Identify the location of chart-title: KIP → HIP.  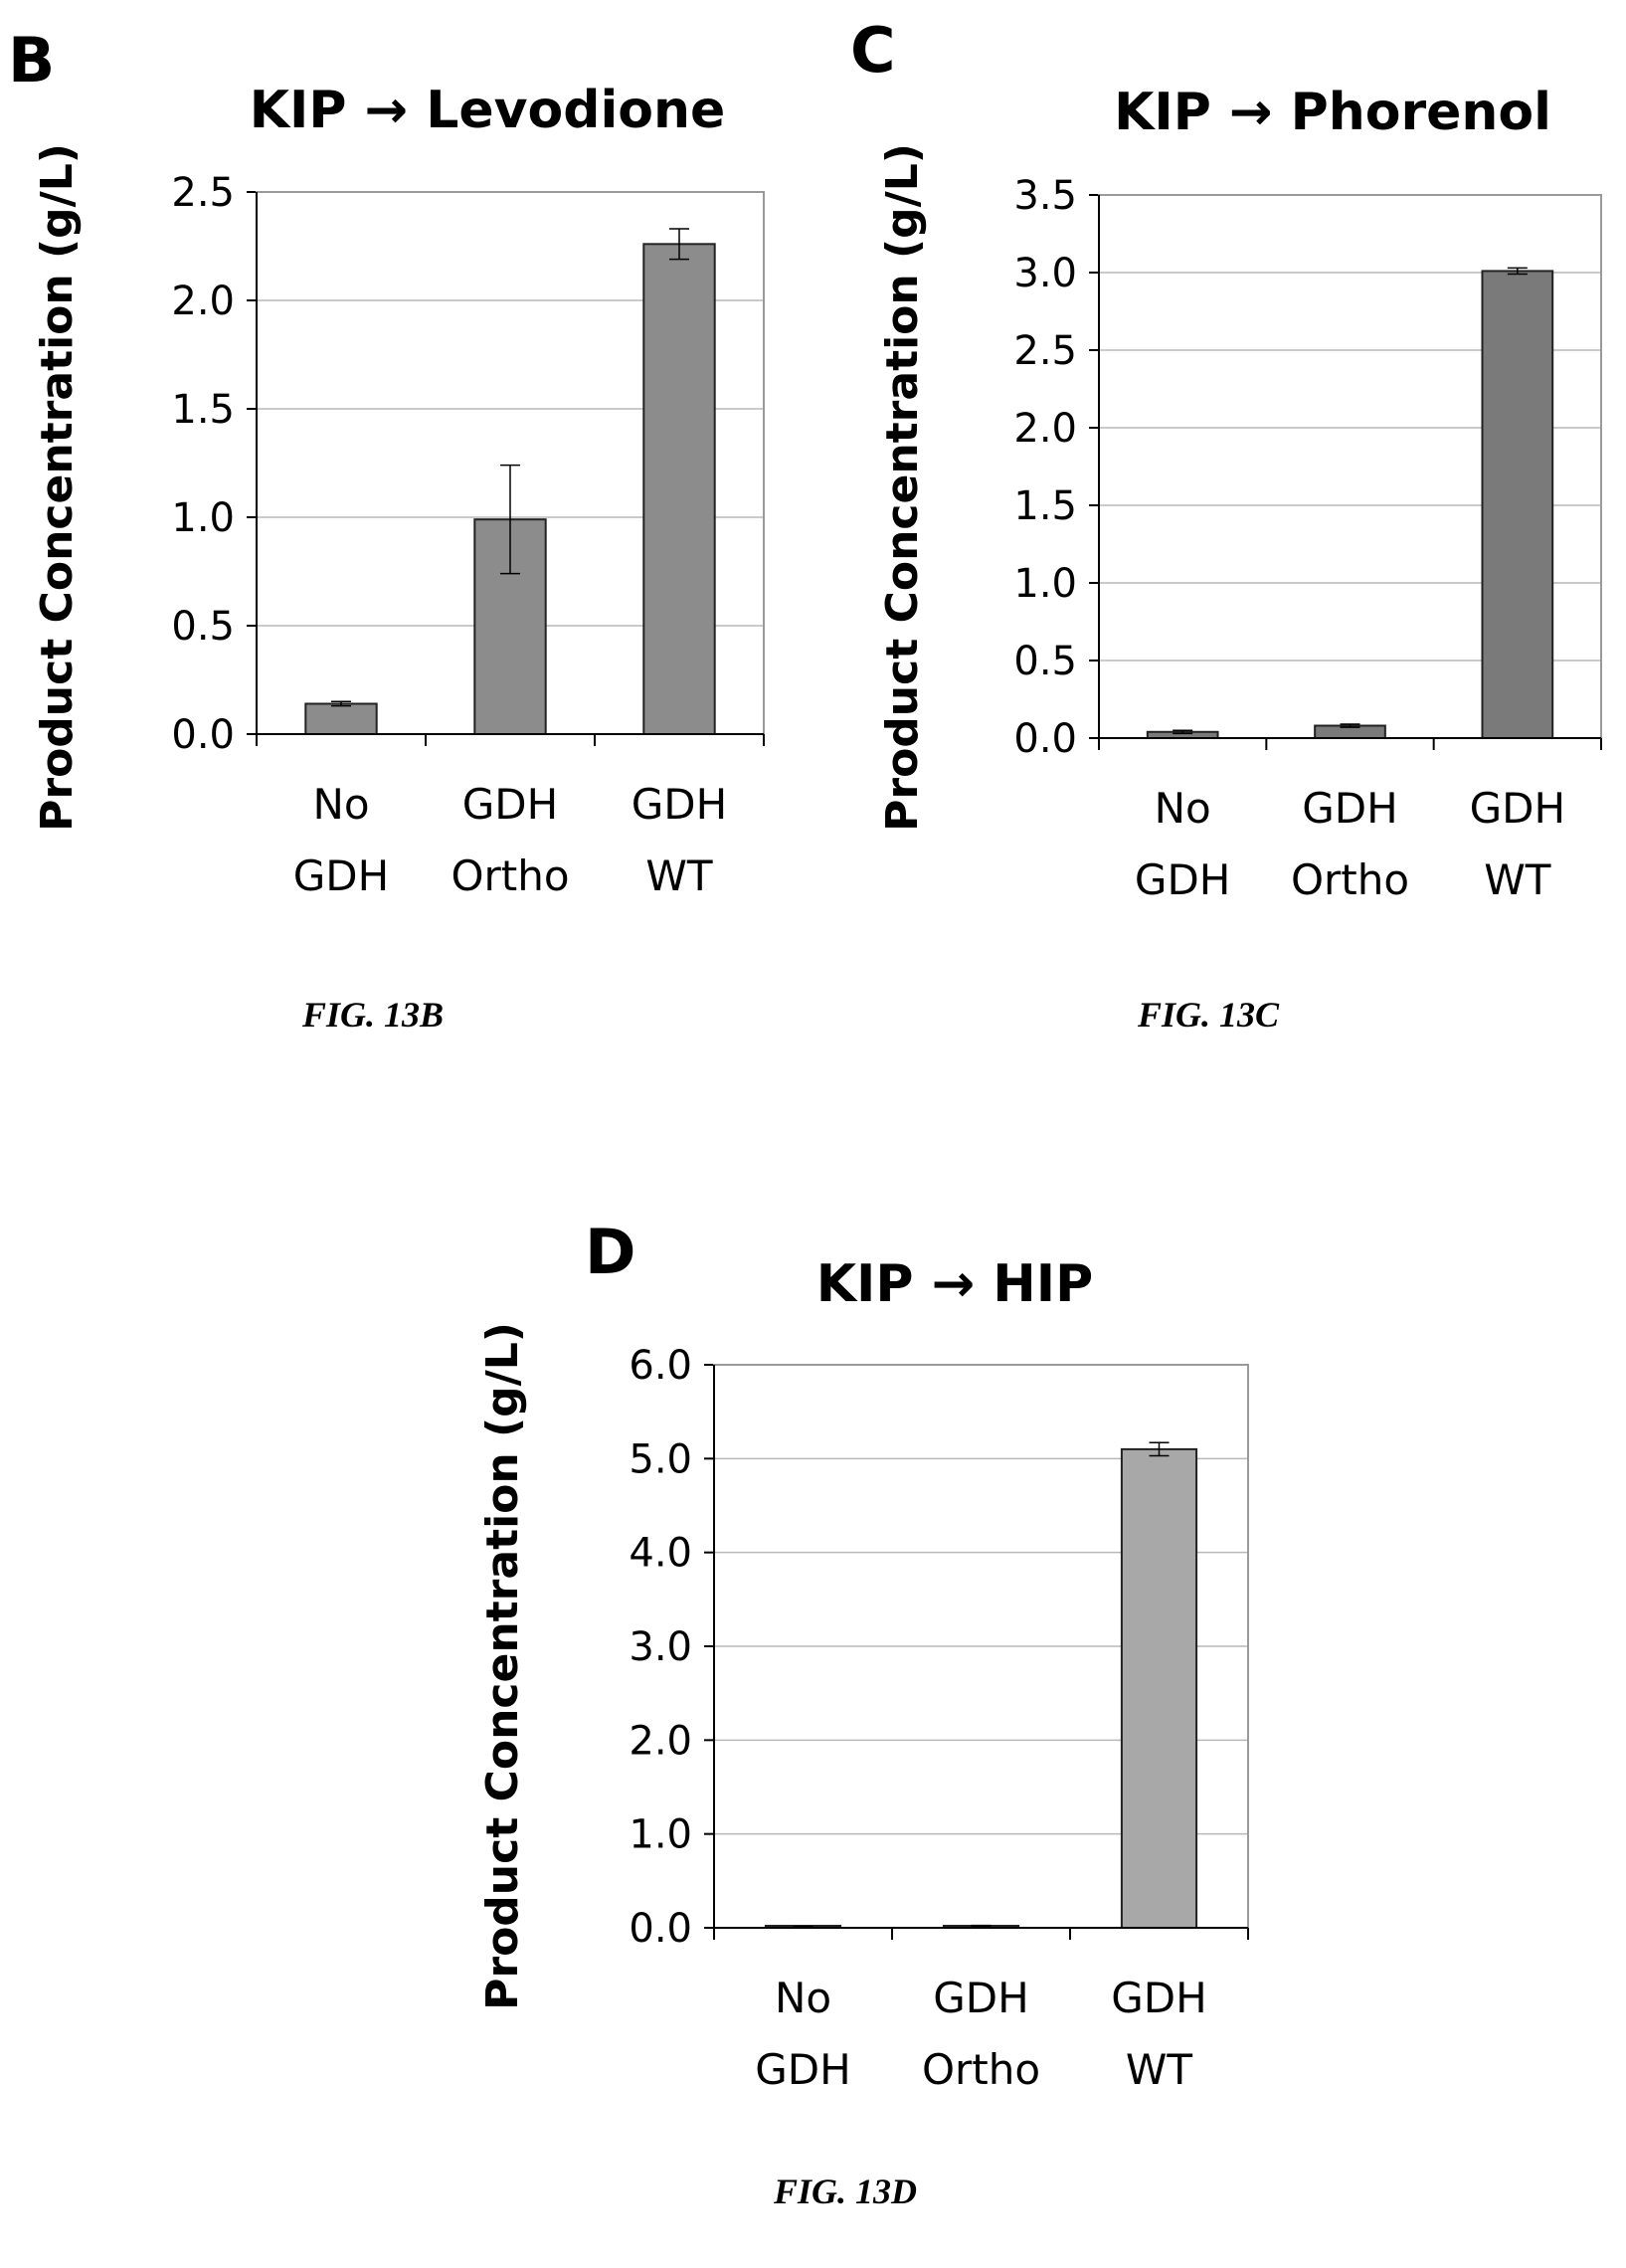
(955, 1284).